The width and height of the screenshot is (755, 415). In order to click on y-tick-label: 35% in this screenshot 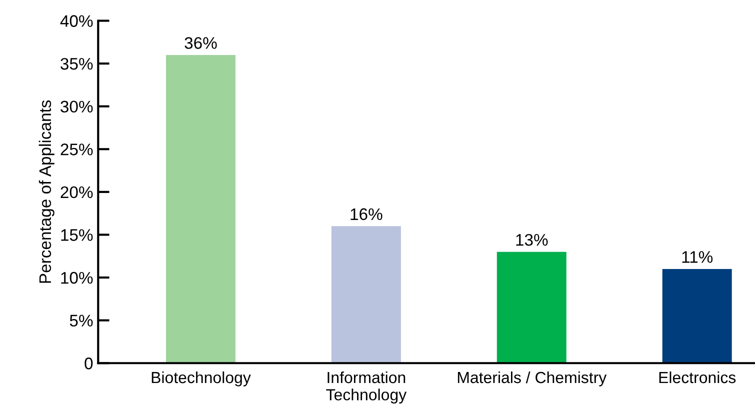, I will do `click(76, 64)`.